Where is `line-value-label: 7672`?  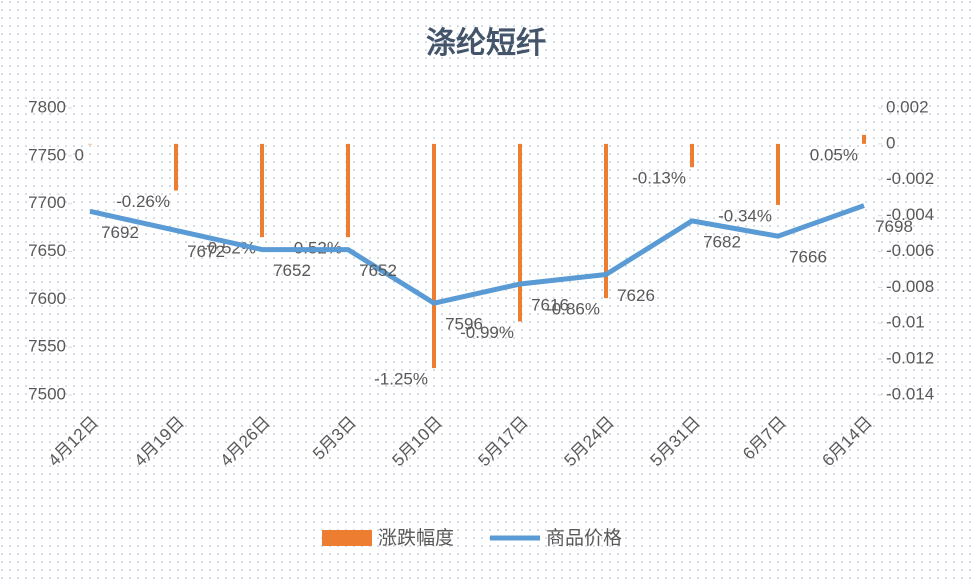
line-value-label: 7672 is located at coordinates (206, 251).